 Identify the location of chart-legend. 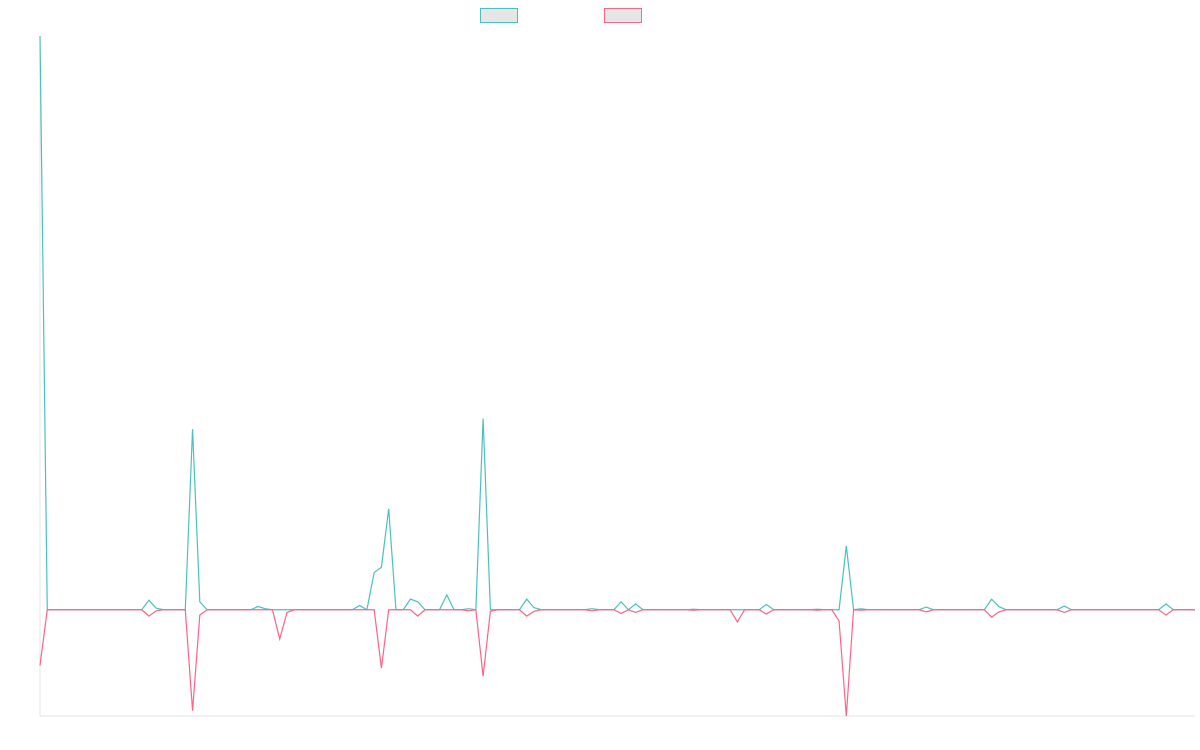
(600, 18).